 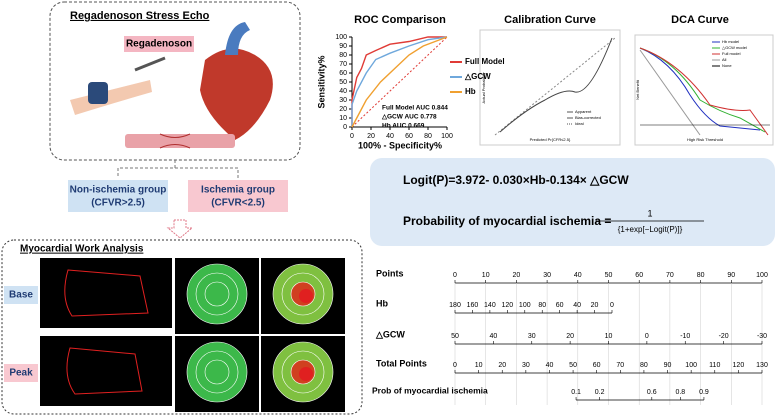 I want to click on legend-label: Full Model, so click(x=485, y=61).